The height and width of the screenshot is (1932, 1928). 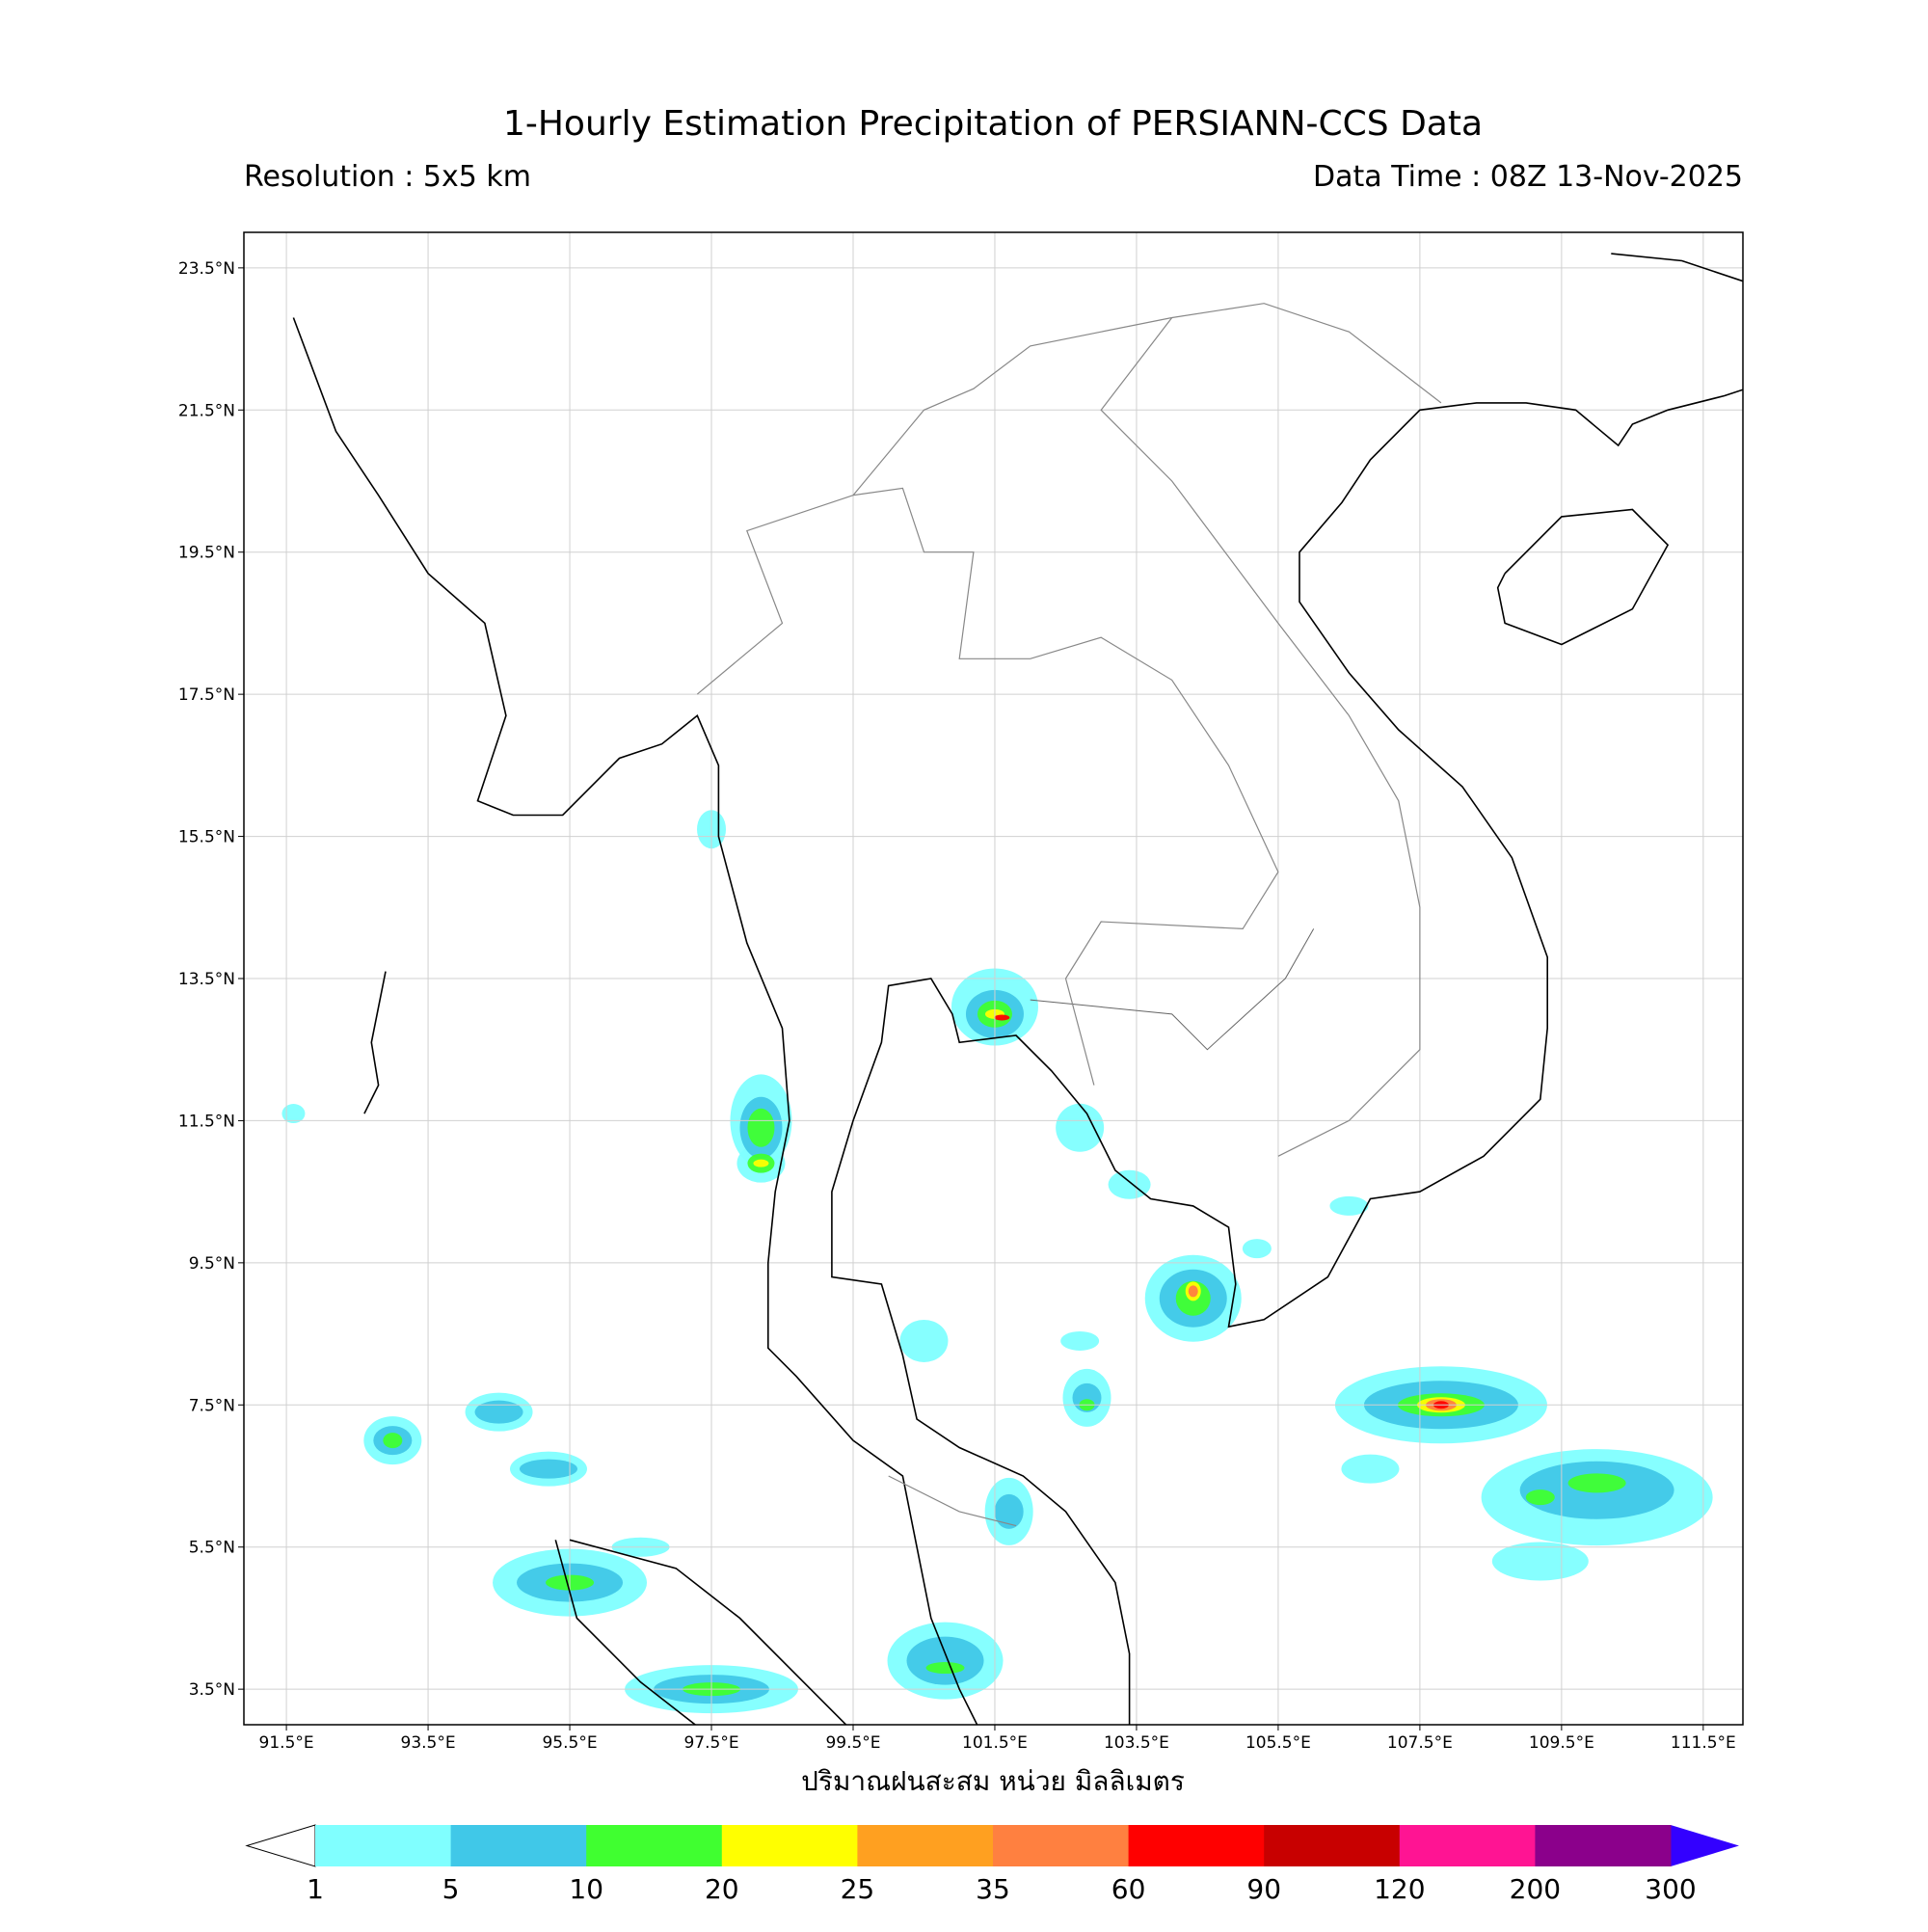 What do you see at coordinates (586, 1889) in the screenshot?
I see `colorbar-tick-label: 10` at bounding box center [586, 1889].